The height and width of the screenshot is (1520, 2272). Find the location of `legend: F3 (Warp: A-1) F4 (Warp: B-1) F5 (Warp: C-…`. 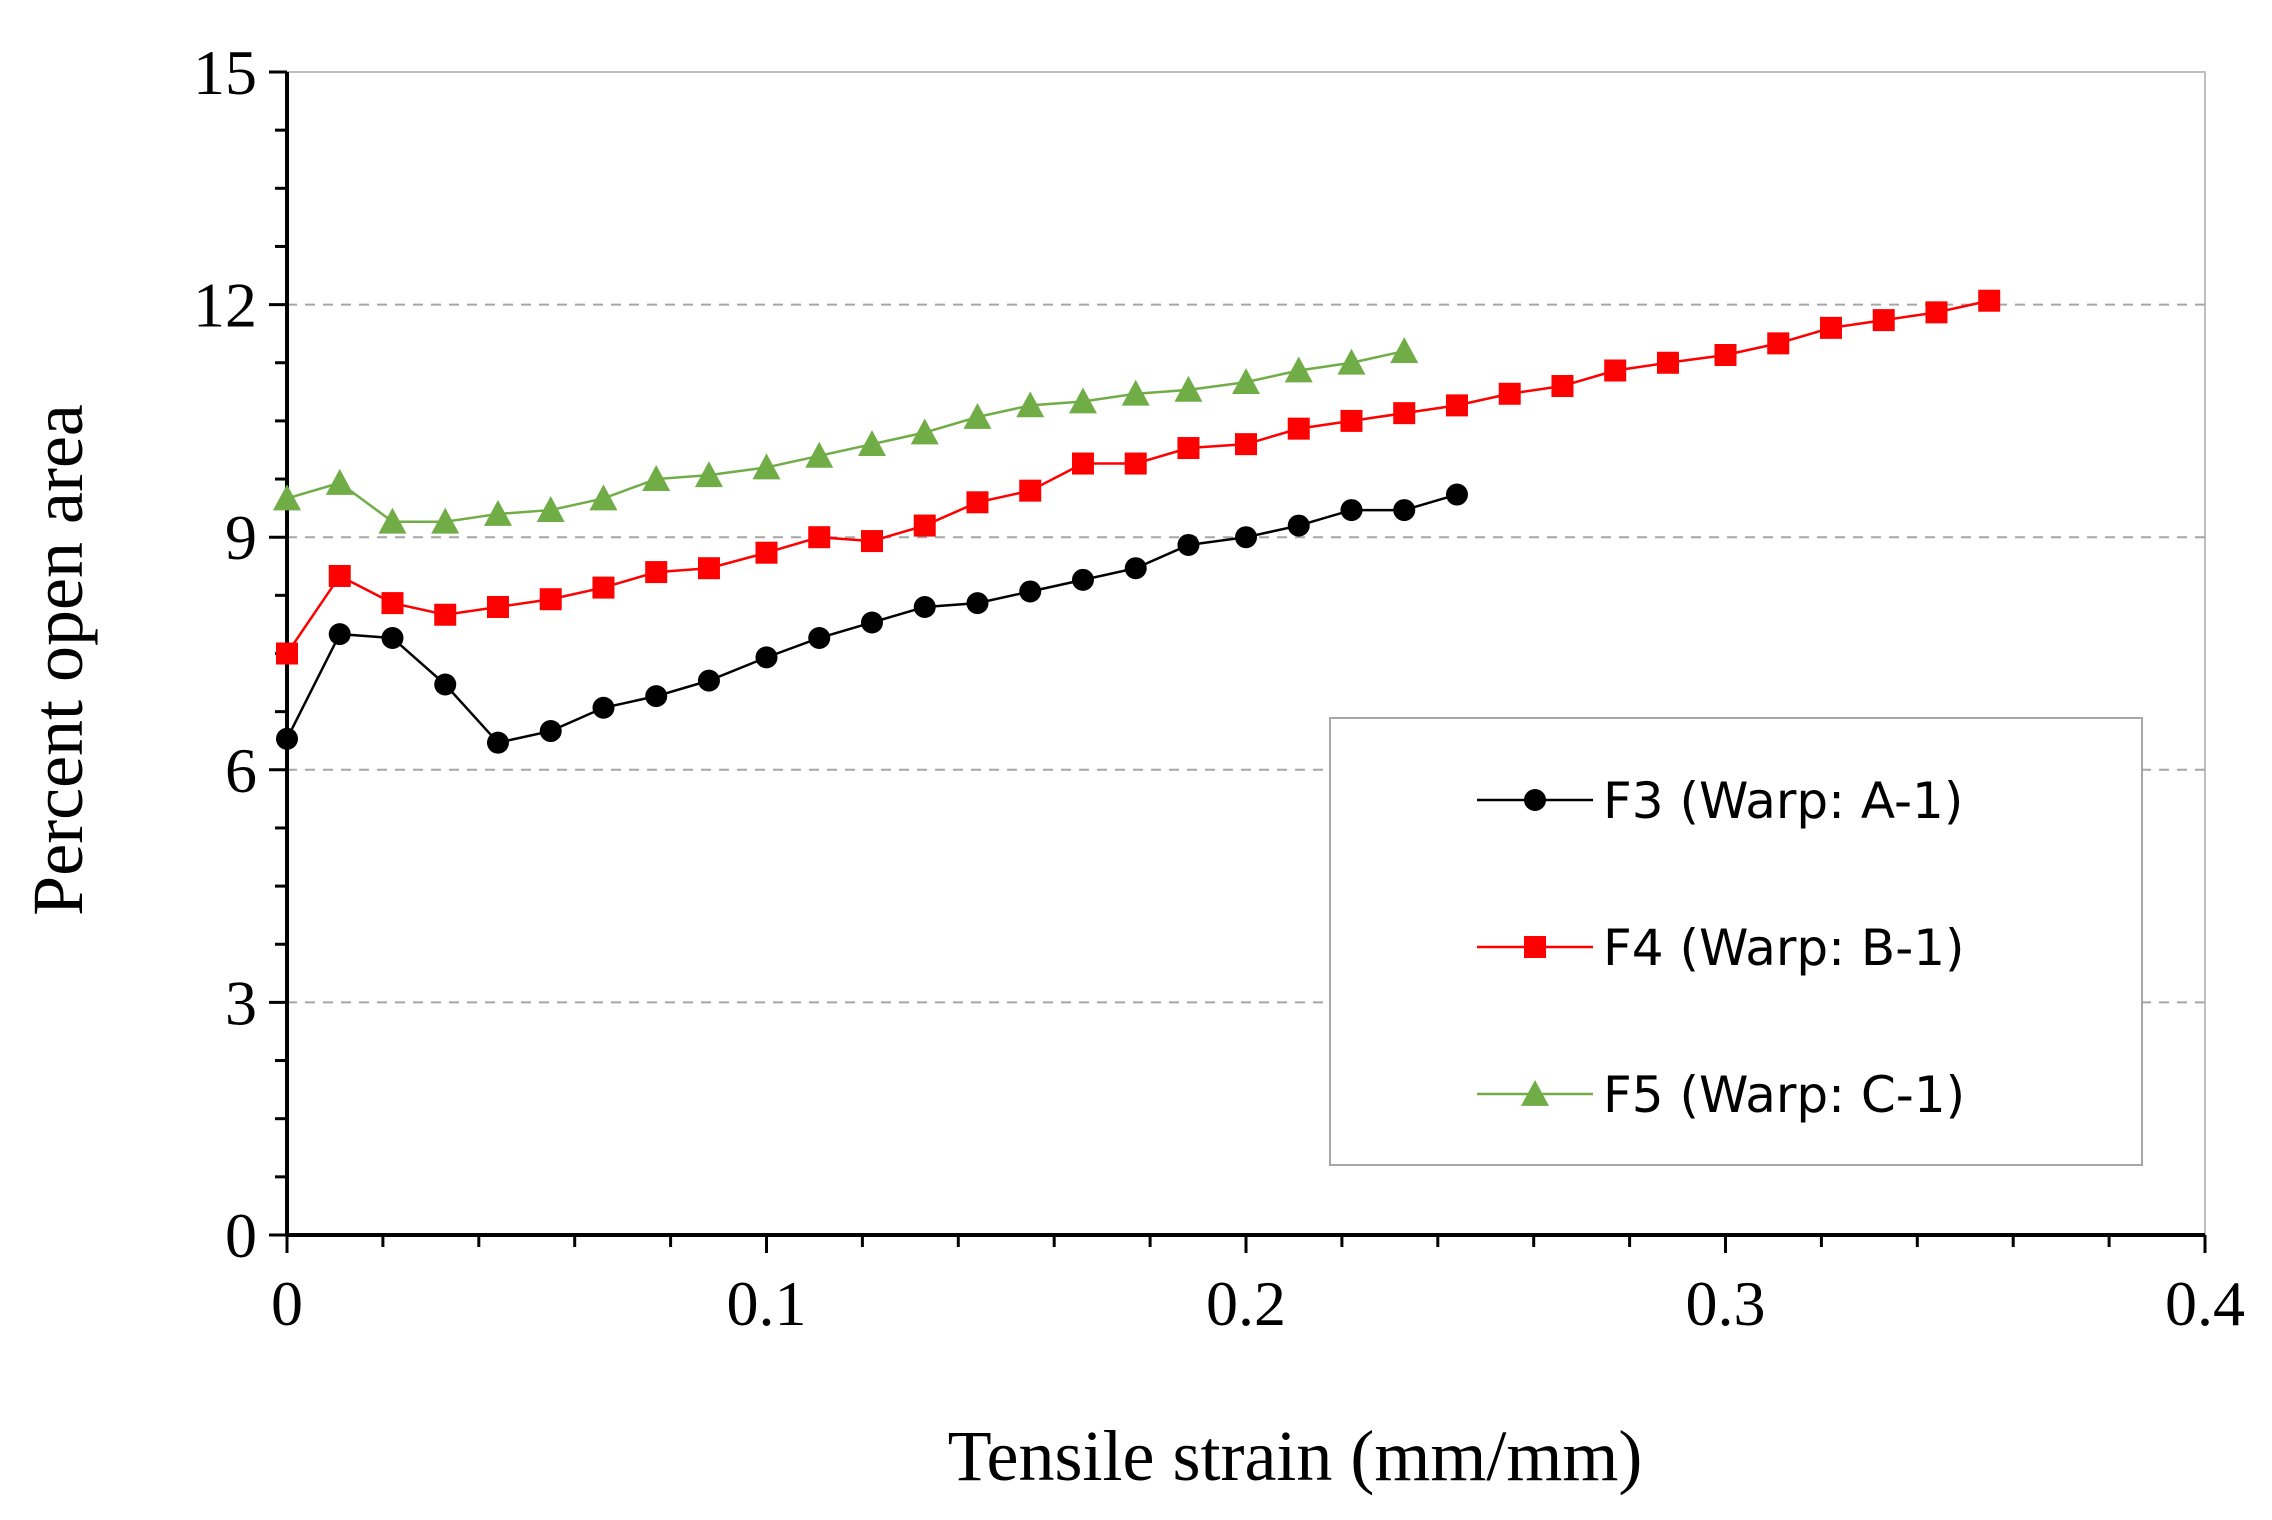

legend: F3 (Warp: A-1) F4 (Warp: B-1) F5 (Warp: C-… is located at coordinates (1736, 941).